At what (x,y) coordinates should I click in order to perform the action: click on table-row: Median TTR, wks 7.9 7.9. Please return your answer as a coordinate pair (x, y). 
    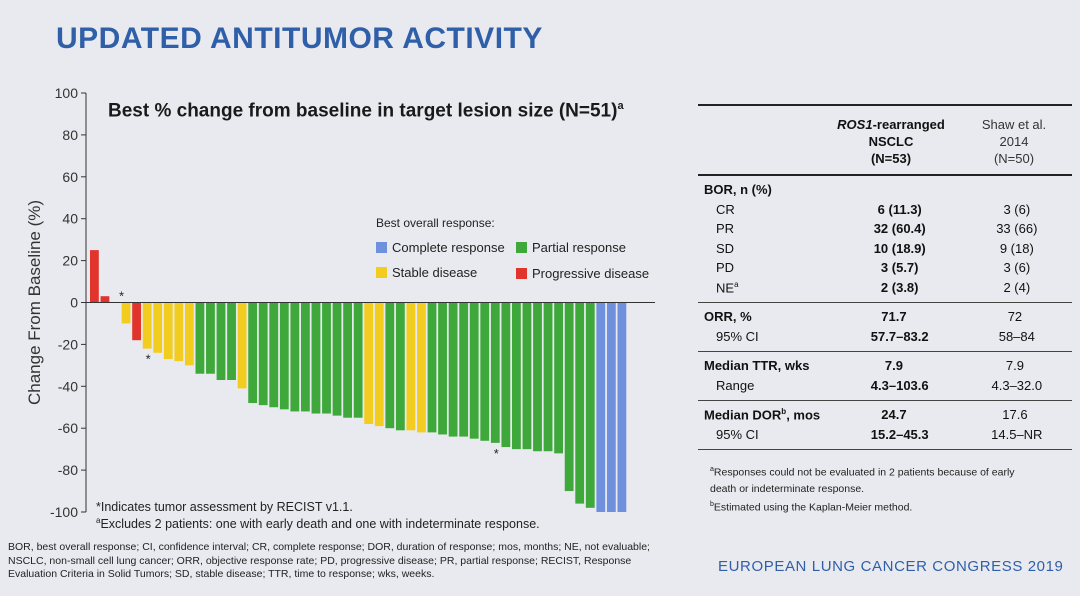
    Looking at the image, I should click on (885, 366).